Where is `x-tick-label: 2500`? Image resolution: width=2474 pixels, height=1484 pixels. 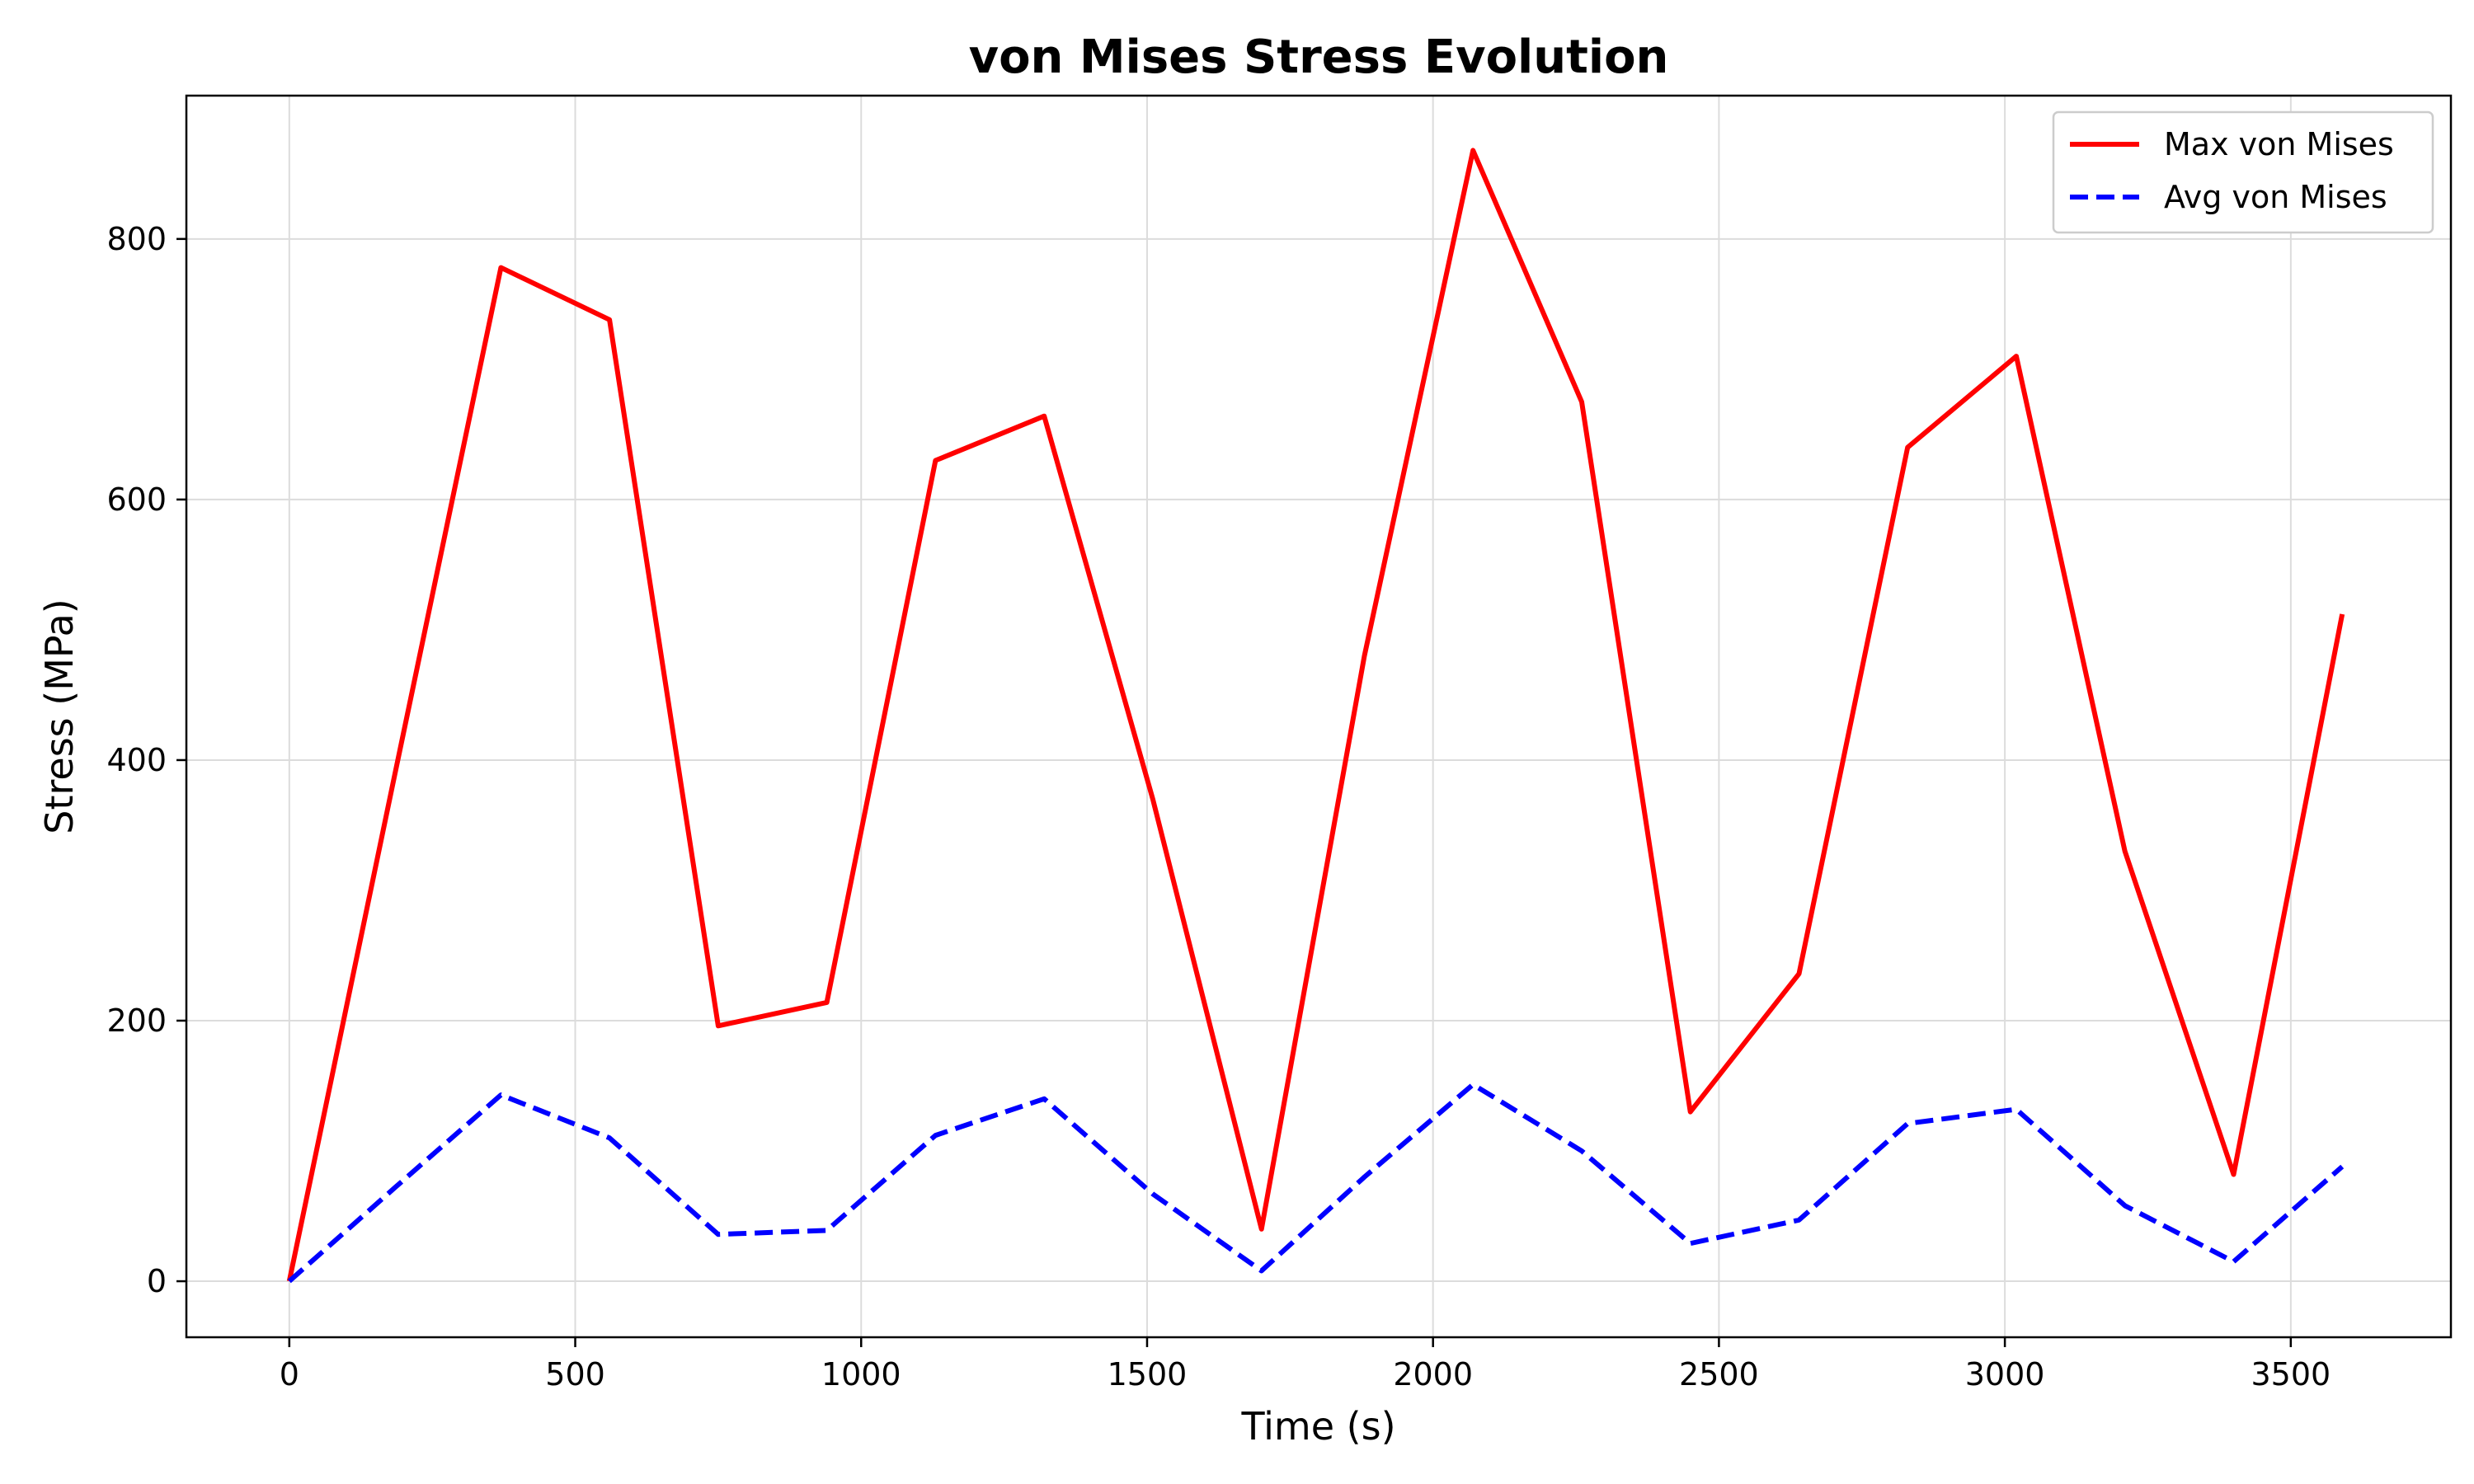 x-tick-label: 2500 is located at coordinates (1719, 1374).